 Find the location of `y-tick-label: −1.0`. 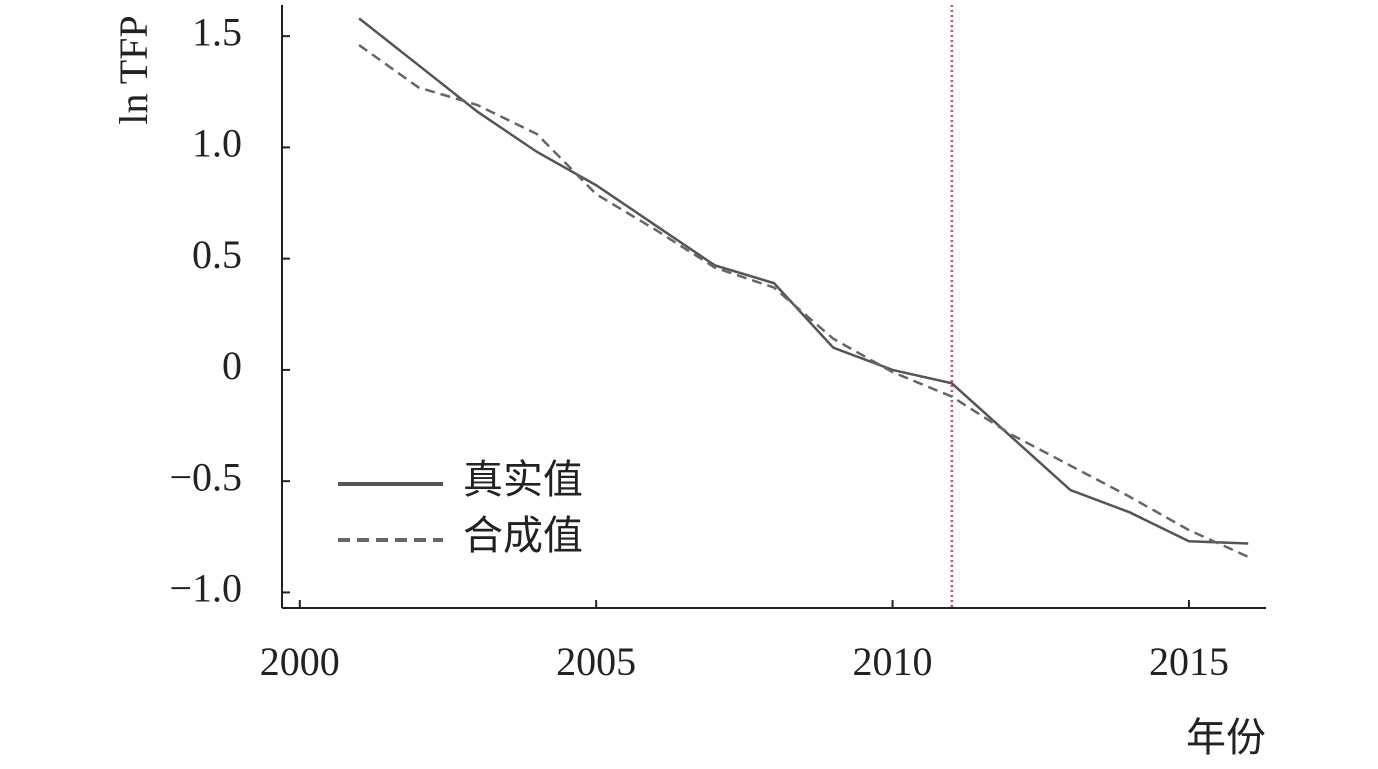

y-tick-label: −1.0 is located at coordinates (205, 588).